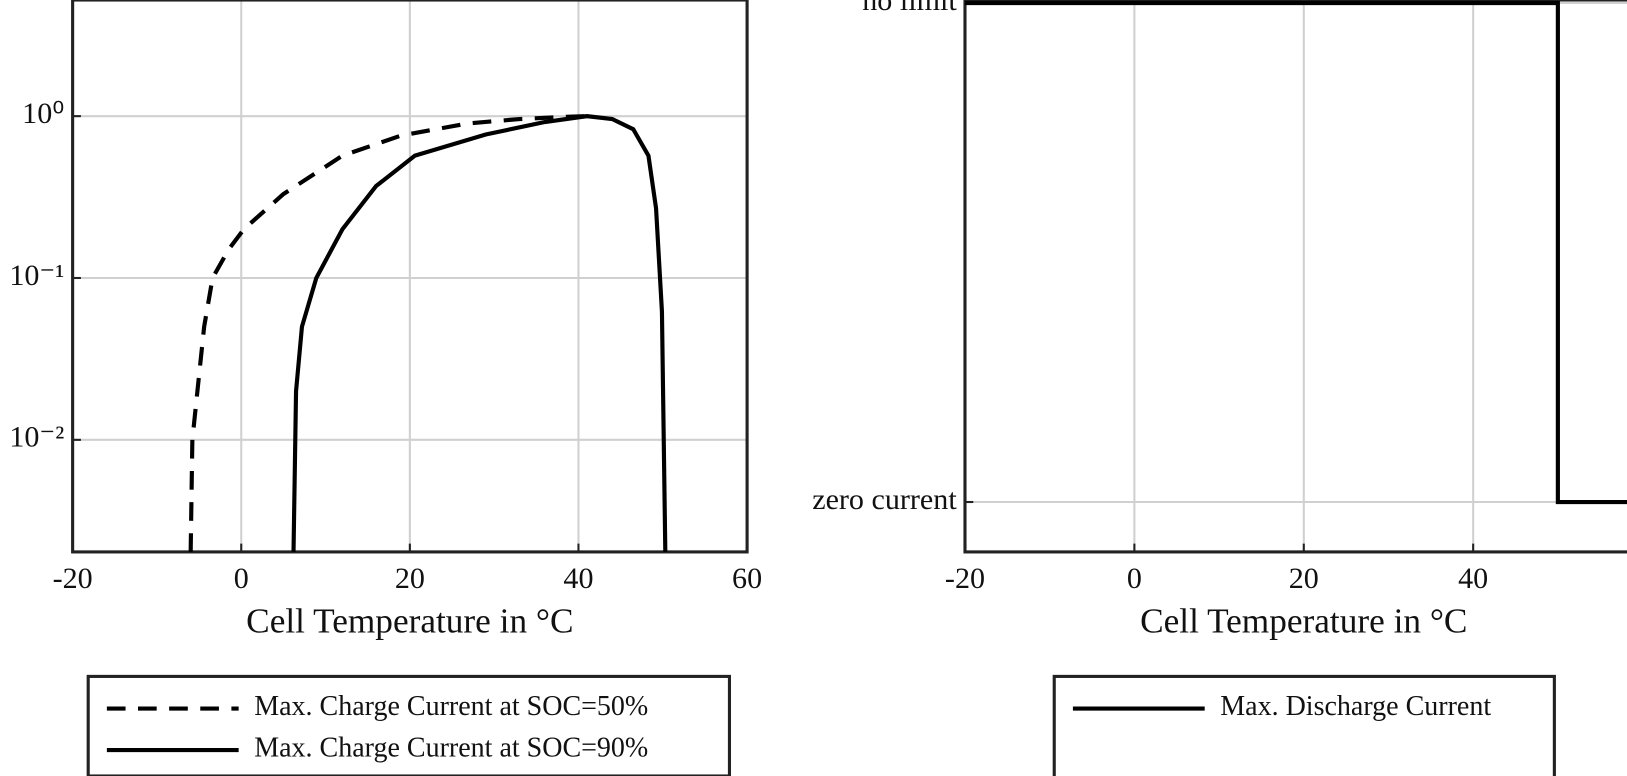 This screenshot has width=1627, height=776. What do you see at coordinates (36, 275) in the screenshot?
I see `y-tick-label: 10⁻¹` at bounding box center [36, 275].